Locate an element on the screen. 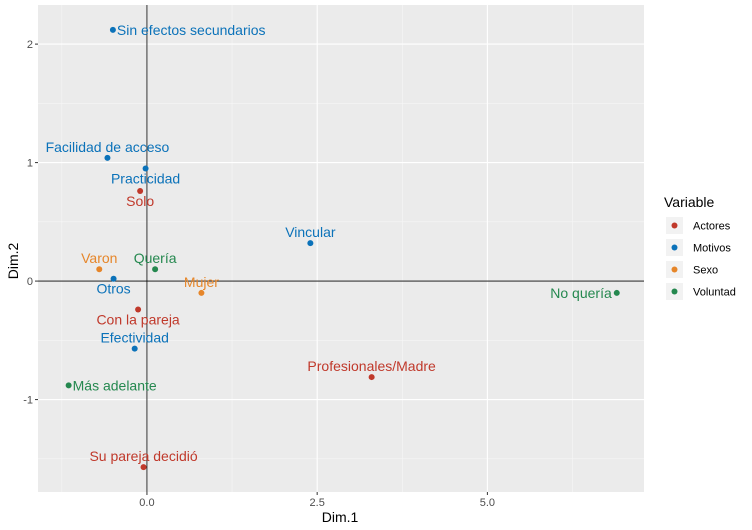 This screenshot has width=752, height=530. legend-label: Sexo is located at coordinates (705, 271).